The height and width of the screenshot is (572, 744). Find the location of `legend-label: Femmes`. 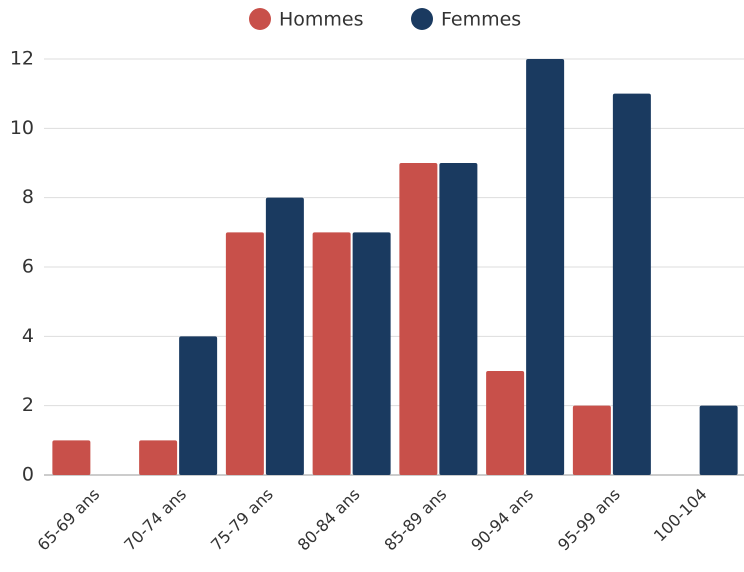

legend-label: Femmes is located at coordinates (481, 20).